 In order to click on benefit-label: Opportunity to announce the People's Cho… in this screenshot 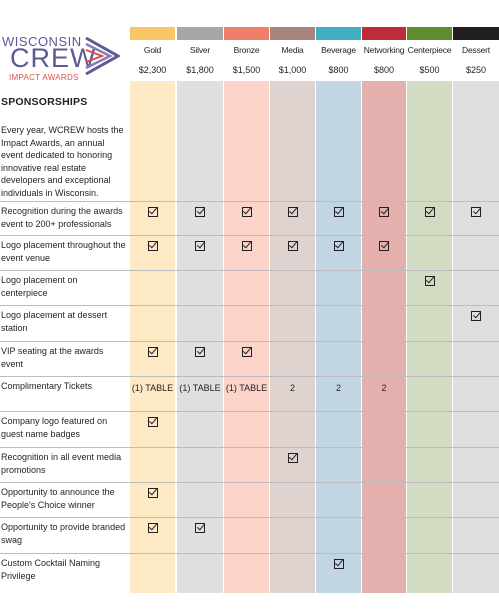, I will do `click(58, 498)`.